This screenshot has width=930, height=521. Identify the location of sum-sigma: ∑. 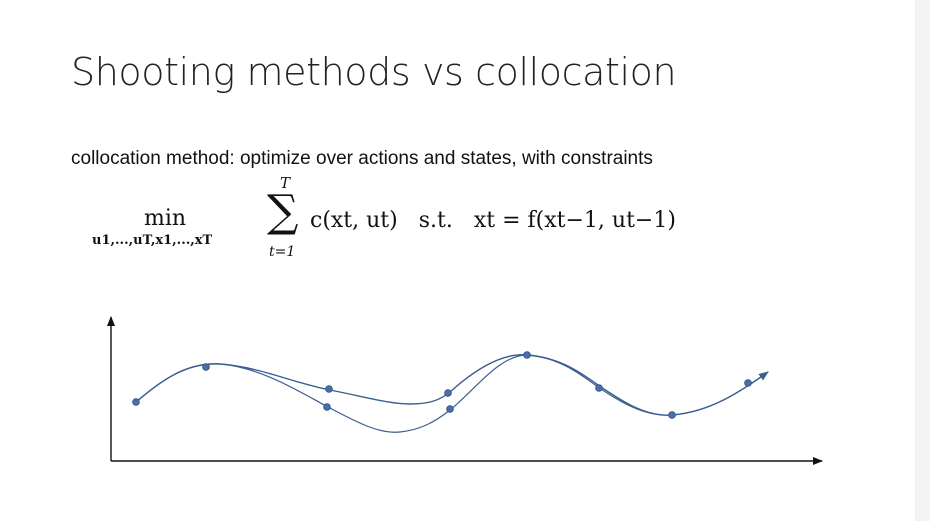
(283, 211).